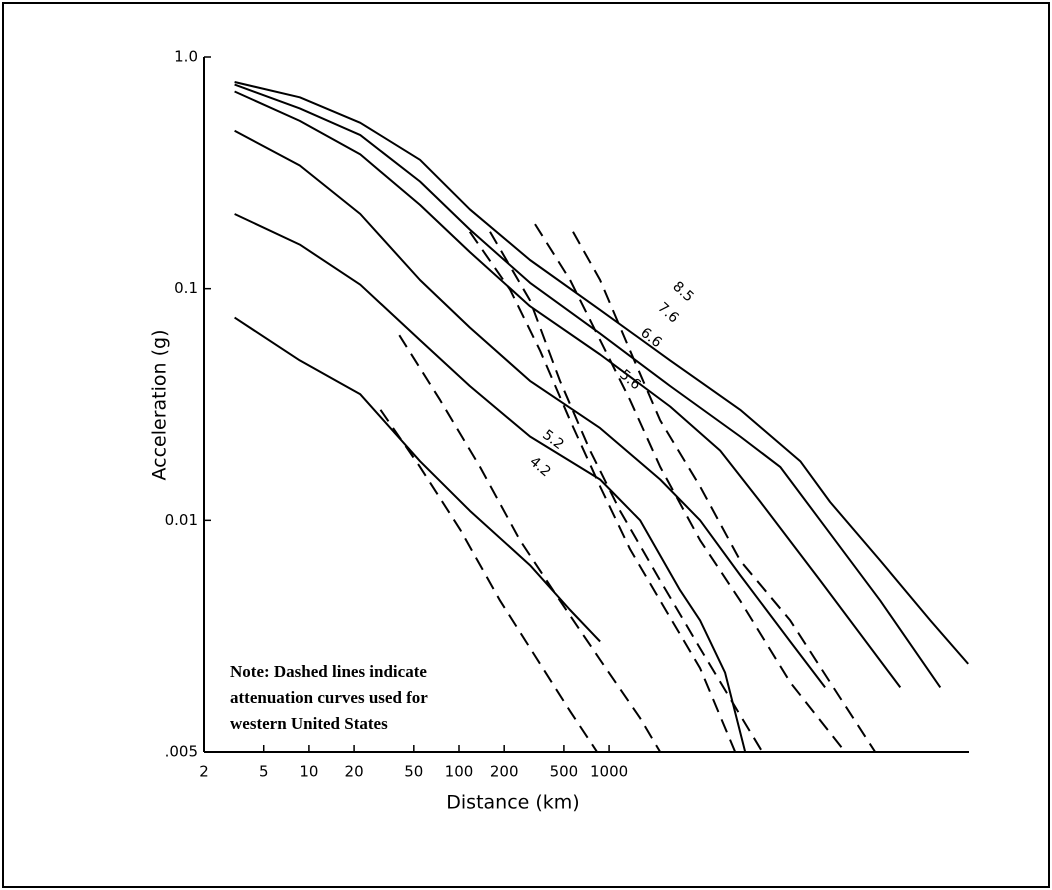  I want to click on x-tick-label: 2, so click(204, 772).